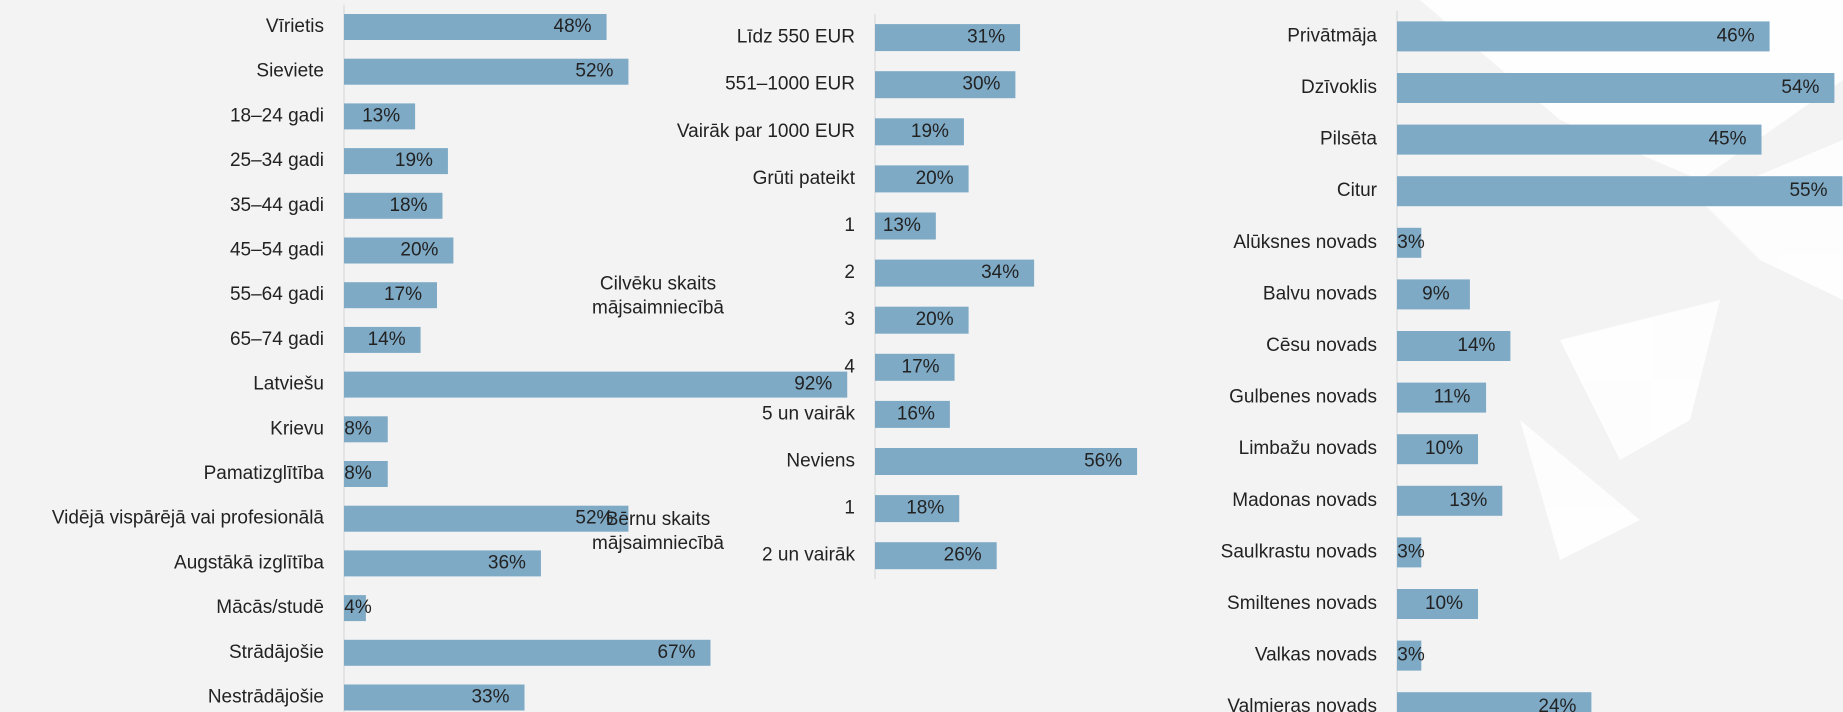  What do you see at coordinates (1348, 139) in the screenshot?
I see `category-label: Pilsēta` at bounding box center [1348, 139].